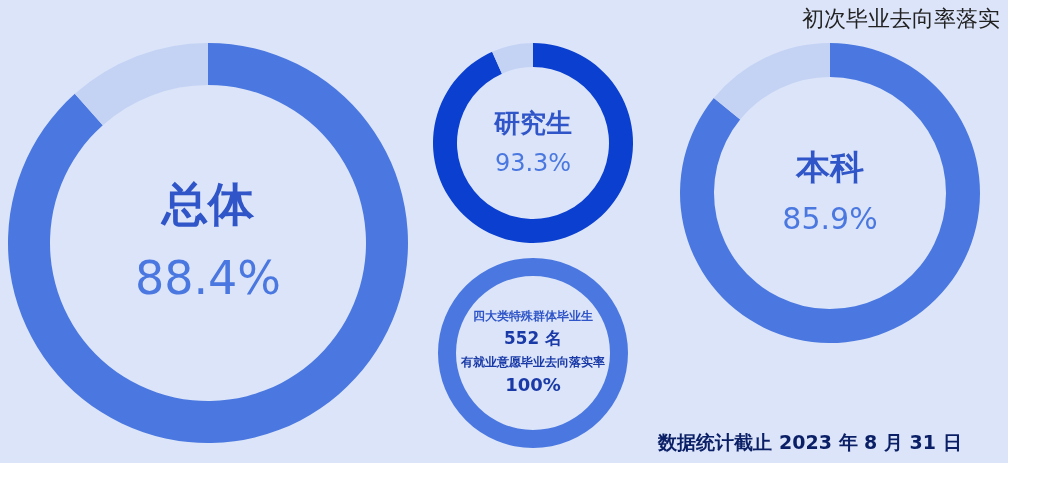  What do you see at coordinates (809, 442) in the screenshot?
I see `text: 数据统计截止 2023 年 8 月 31 日` at bounding box center [809, 442].